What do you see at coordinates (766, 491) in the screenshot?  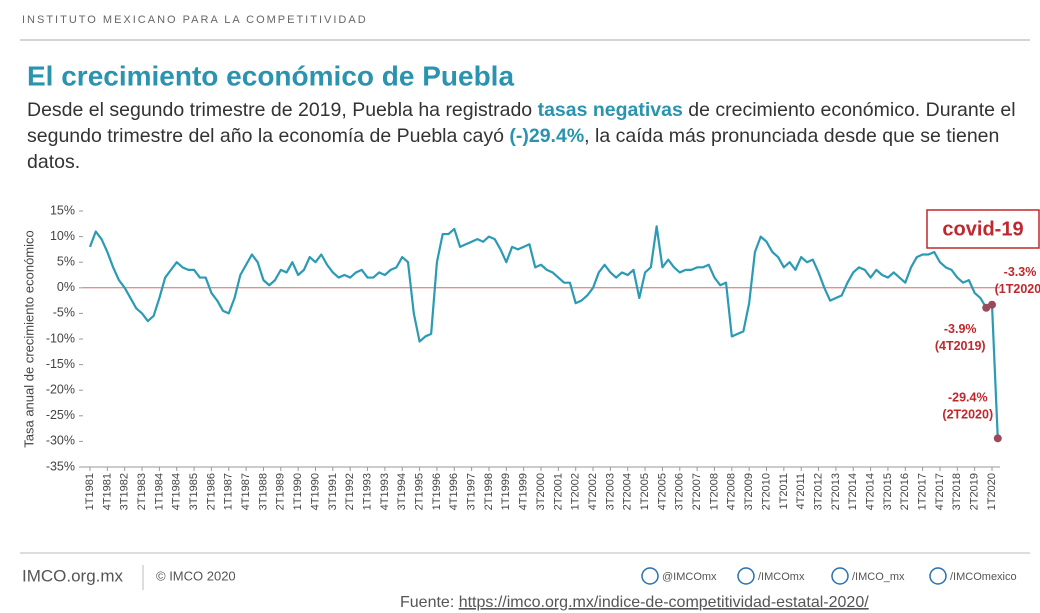 I see `x-tick-label: 2T2010` at bounding box center [766, 491].